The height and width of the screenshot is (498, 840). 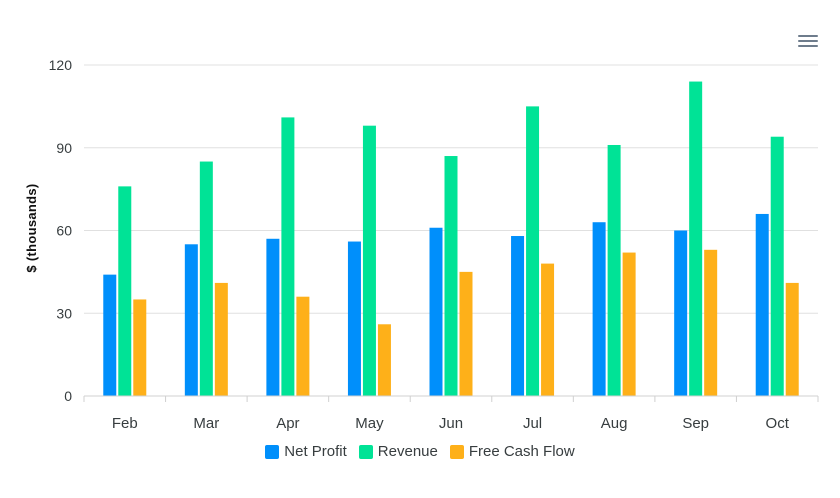 I want to click on legend-item: Revenue, so click(x=398, y=451).